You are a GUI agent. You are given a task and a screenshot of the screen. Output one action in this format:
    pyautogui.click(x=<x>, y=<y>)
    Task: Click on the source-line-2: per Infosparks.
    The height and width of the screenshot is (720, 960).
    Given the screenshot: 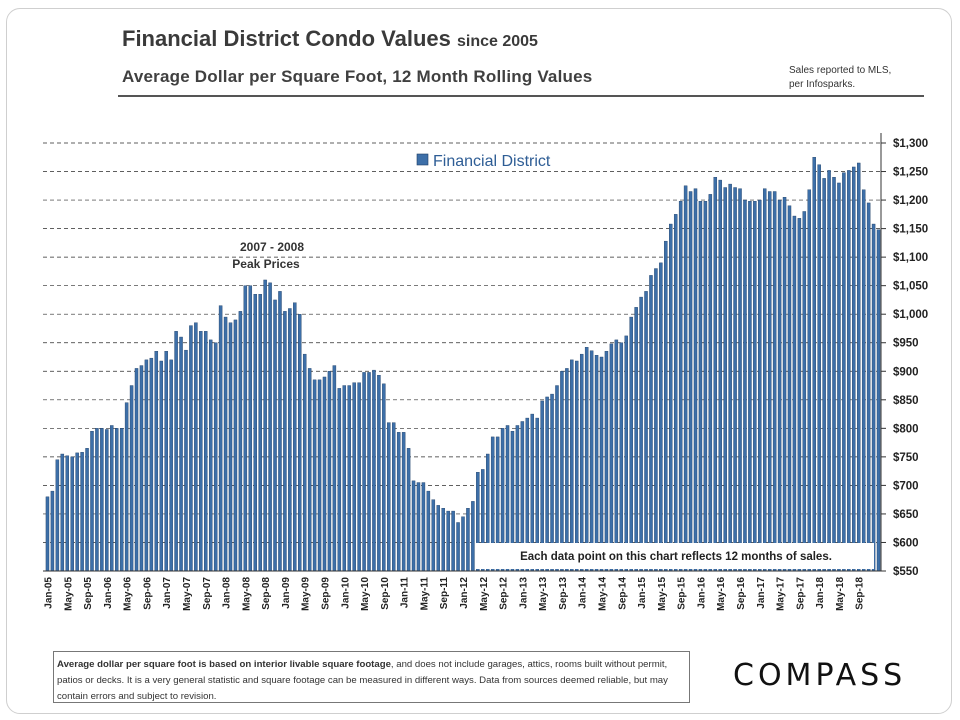 What is the action you would take?
    pyautogui.click(x=822, y=84)
    